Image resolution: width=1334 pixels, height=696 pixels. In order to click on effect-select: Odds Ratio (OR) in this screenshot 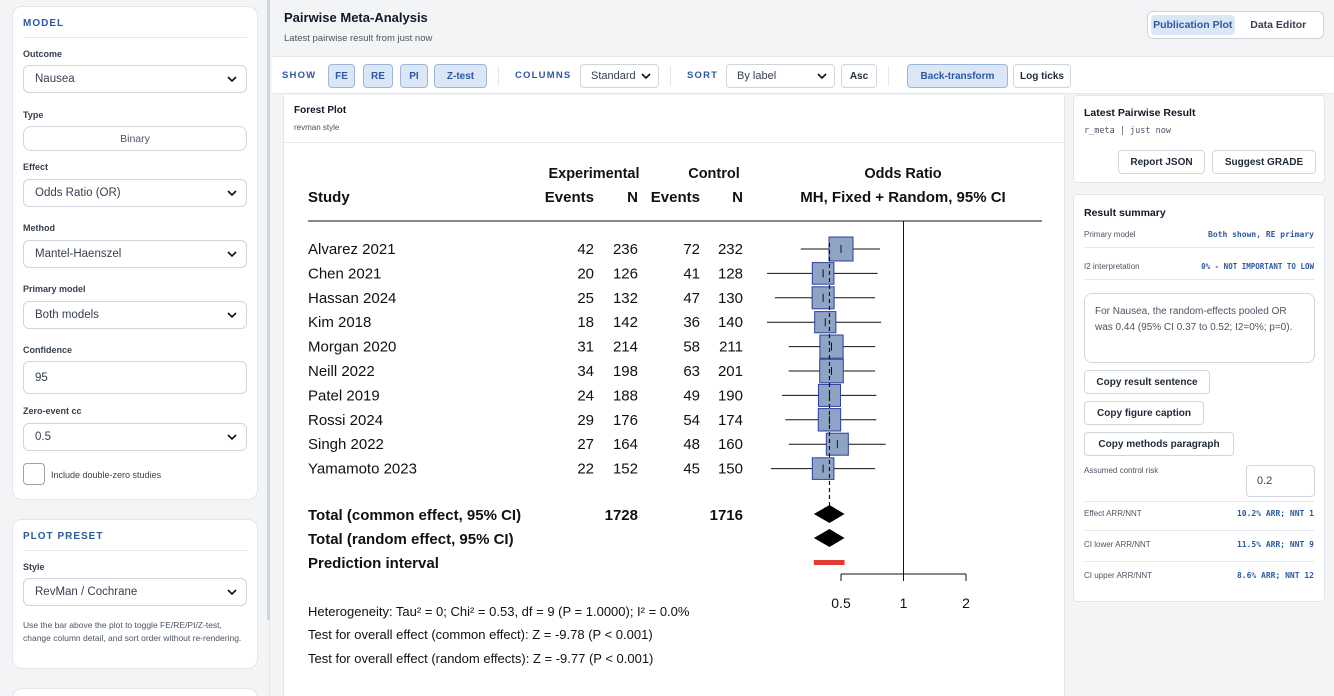, I will do `click(135, 193)`.